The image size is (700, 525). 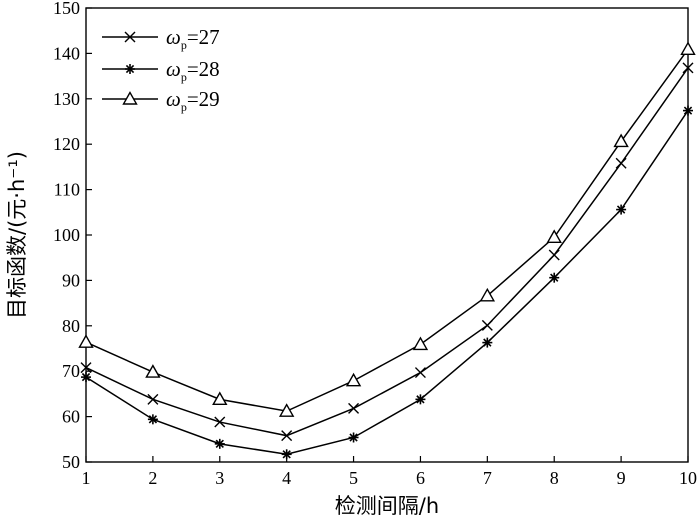 What do you see at coordinates (71, 280) in the screenshot?
I see `y-tick-label: 90` at bounding box center [71, 280].